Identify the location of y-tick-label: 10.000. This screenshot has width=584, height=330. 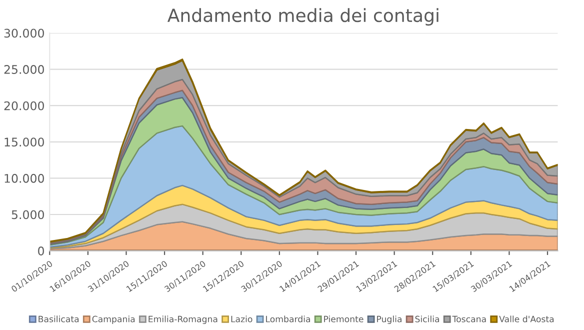
(24, 178).